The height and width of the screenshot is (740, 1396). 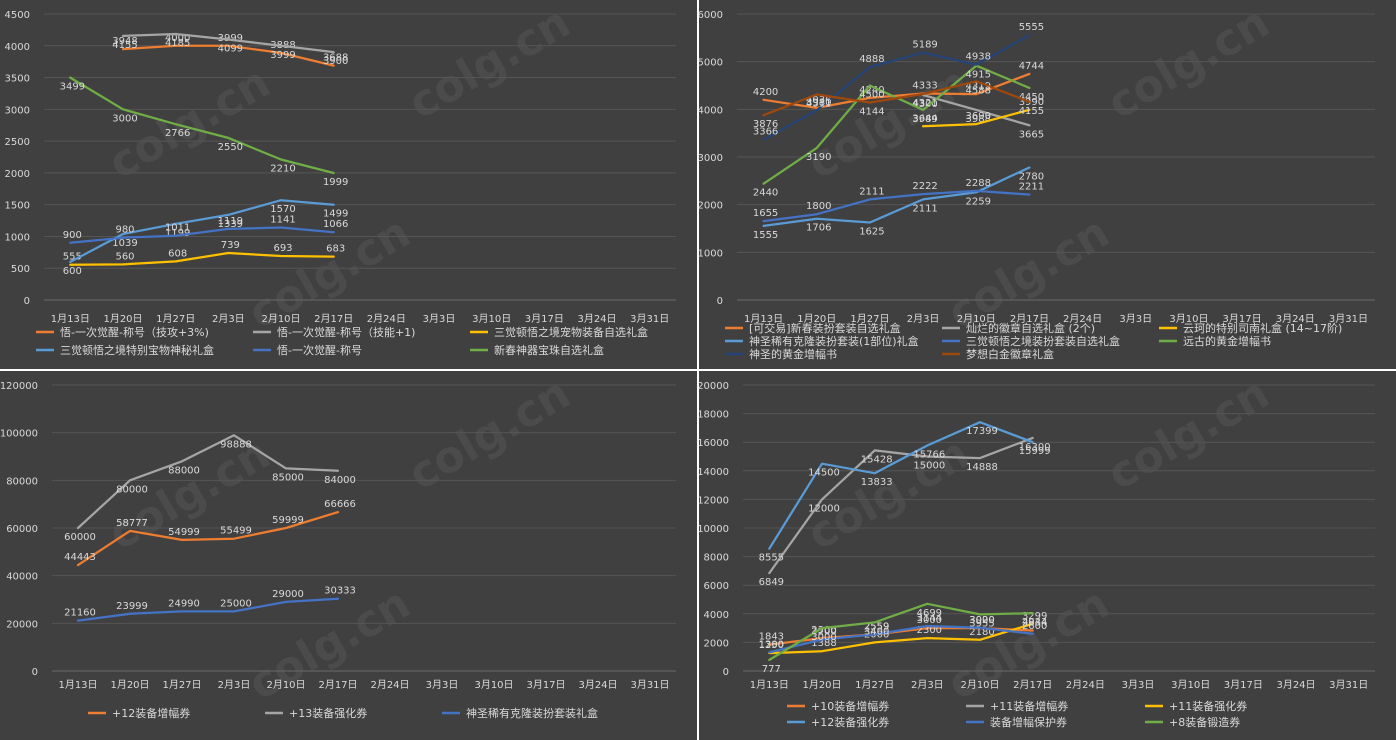 I want to click on data-label: 1570, so click(x=282, y=209).